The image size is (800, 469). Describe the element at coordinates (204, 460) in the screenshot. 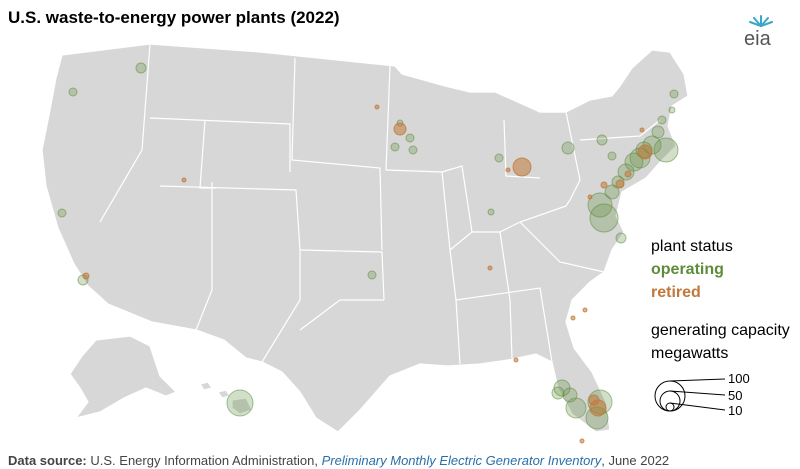

I see `source-org: U.S. Energy Information Administration,` at that location.